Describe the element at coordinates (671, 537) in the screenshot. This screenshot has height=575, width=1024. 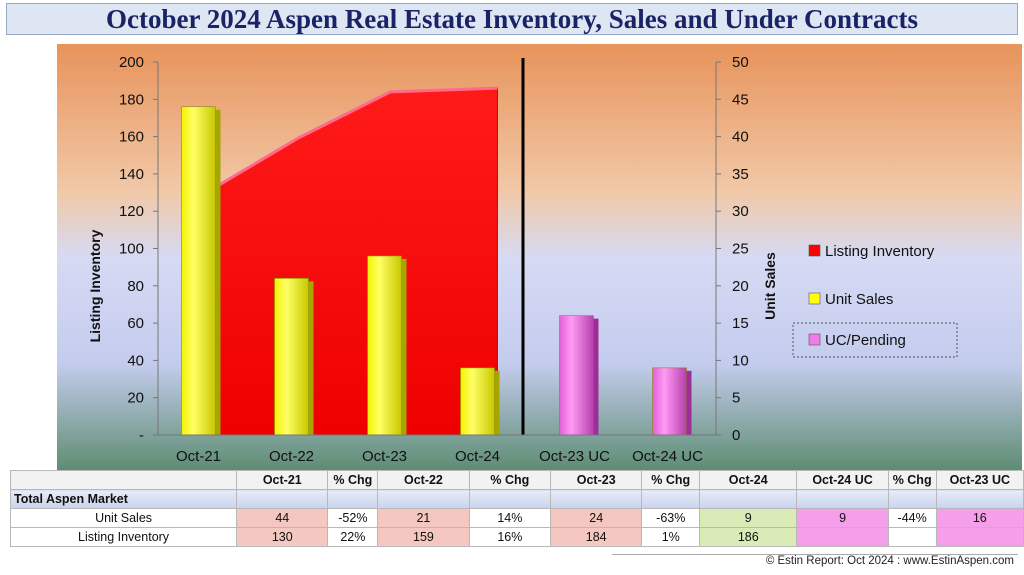
I see `table-cell: 1%` at that location.